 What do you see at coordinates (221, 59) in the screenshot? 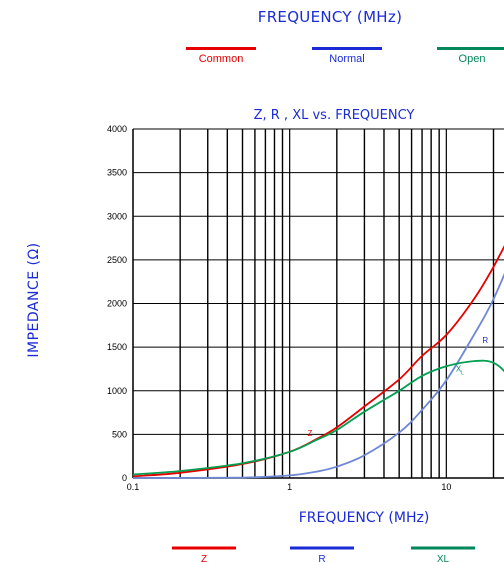
I see `legend-common-label: Common` at bounding box center [221, 59].